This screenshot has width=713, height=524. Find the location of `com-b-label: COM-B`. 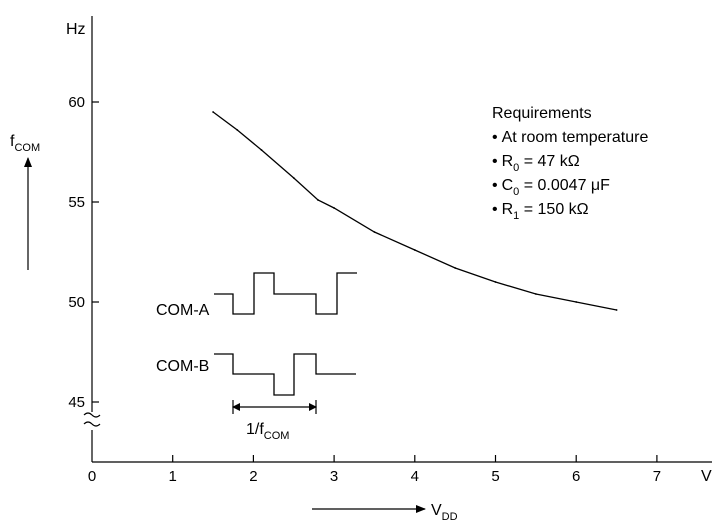

com-b-label: COM-B is located at coordinates (182, 366).